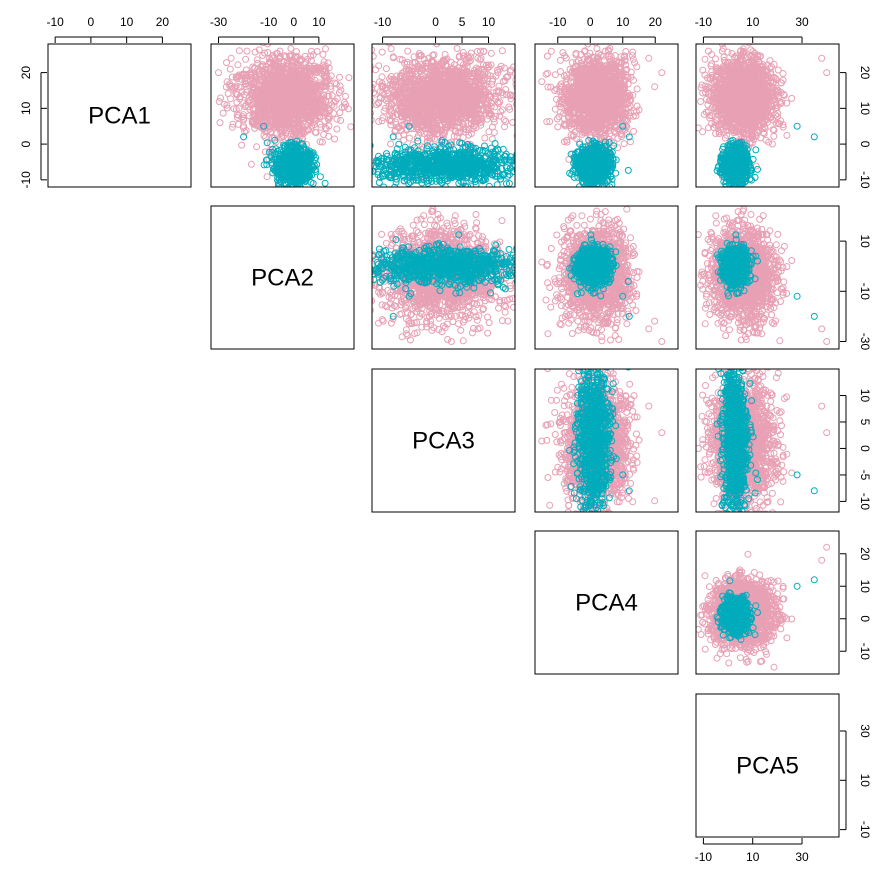  Describe the element at coordinates (231, 58) in the screenshot. I see `outlier-point` at that location.